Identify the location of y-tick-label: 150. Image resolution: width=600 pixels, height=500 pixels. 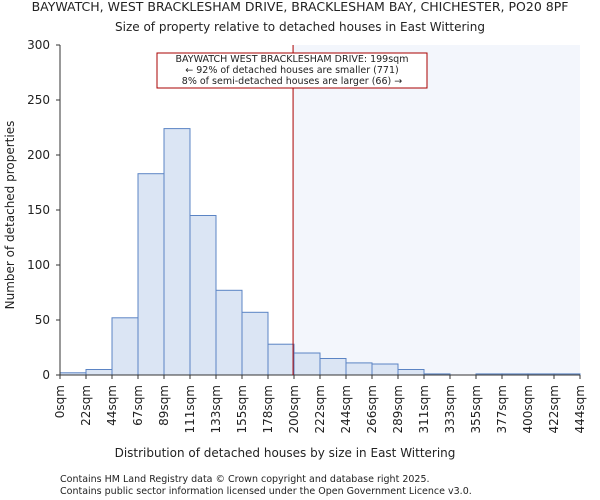
(38, 210).